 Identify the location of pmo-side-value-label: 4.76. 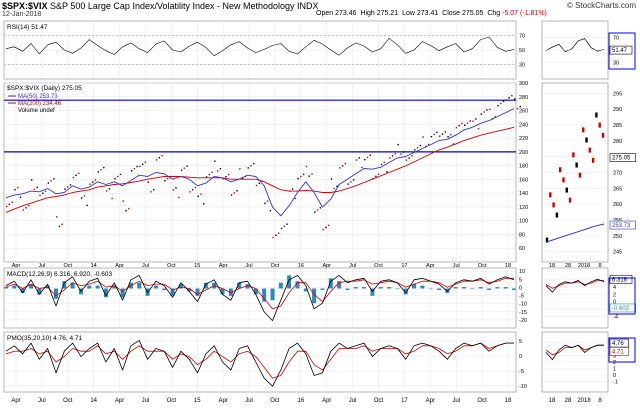
(618, 344).